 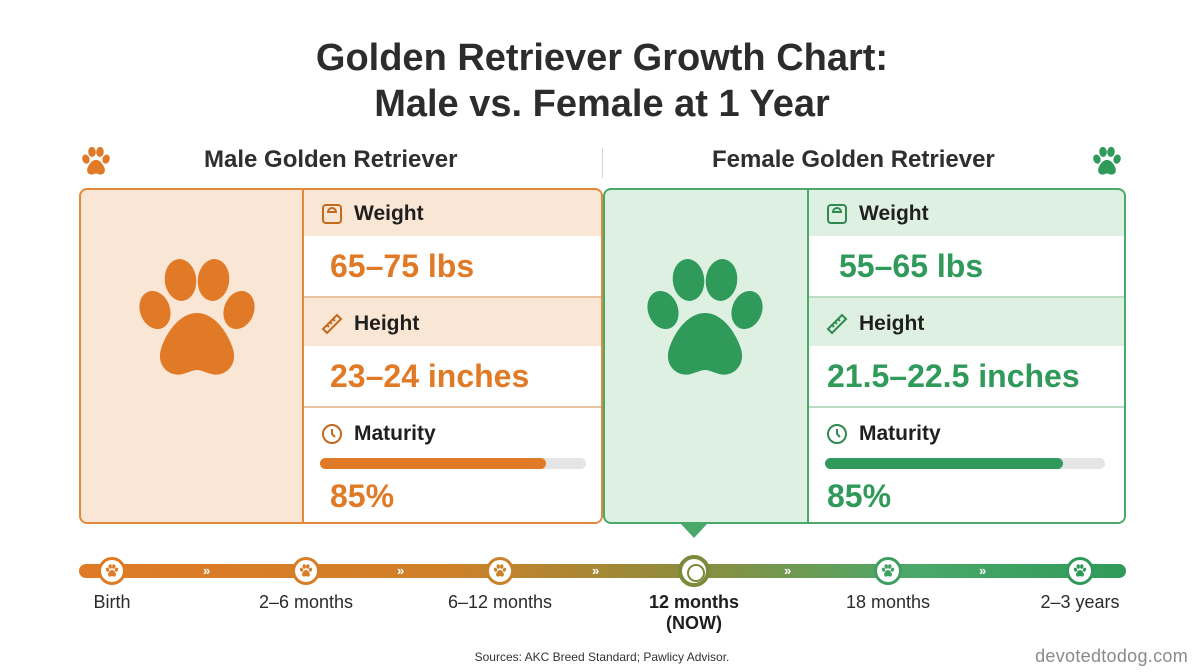 What do you see at coordinates (853, 159) in the screenshot?
I see `female-heading: Female Golden Retriever` at bounding box center [853, 159].